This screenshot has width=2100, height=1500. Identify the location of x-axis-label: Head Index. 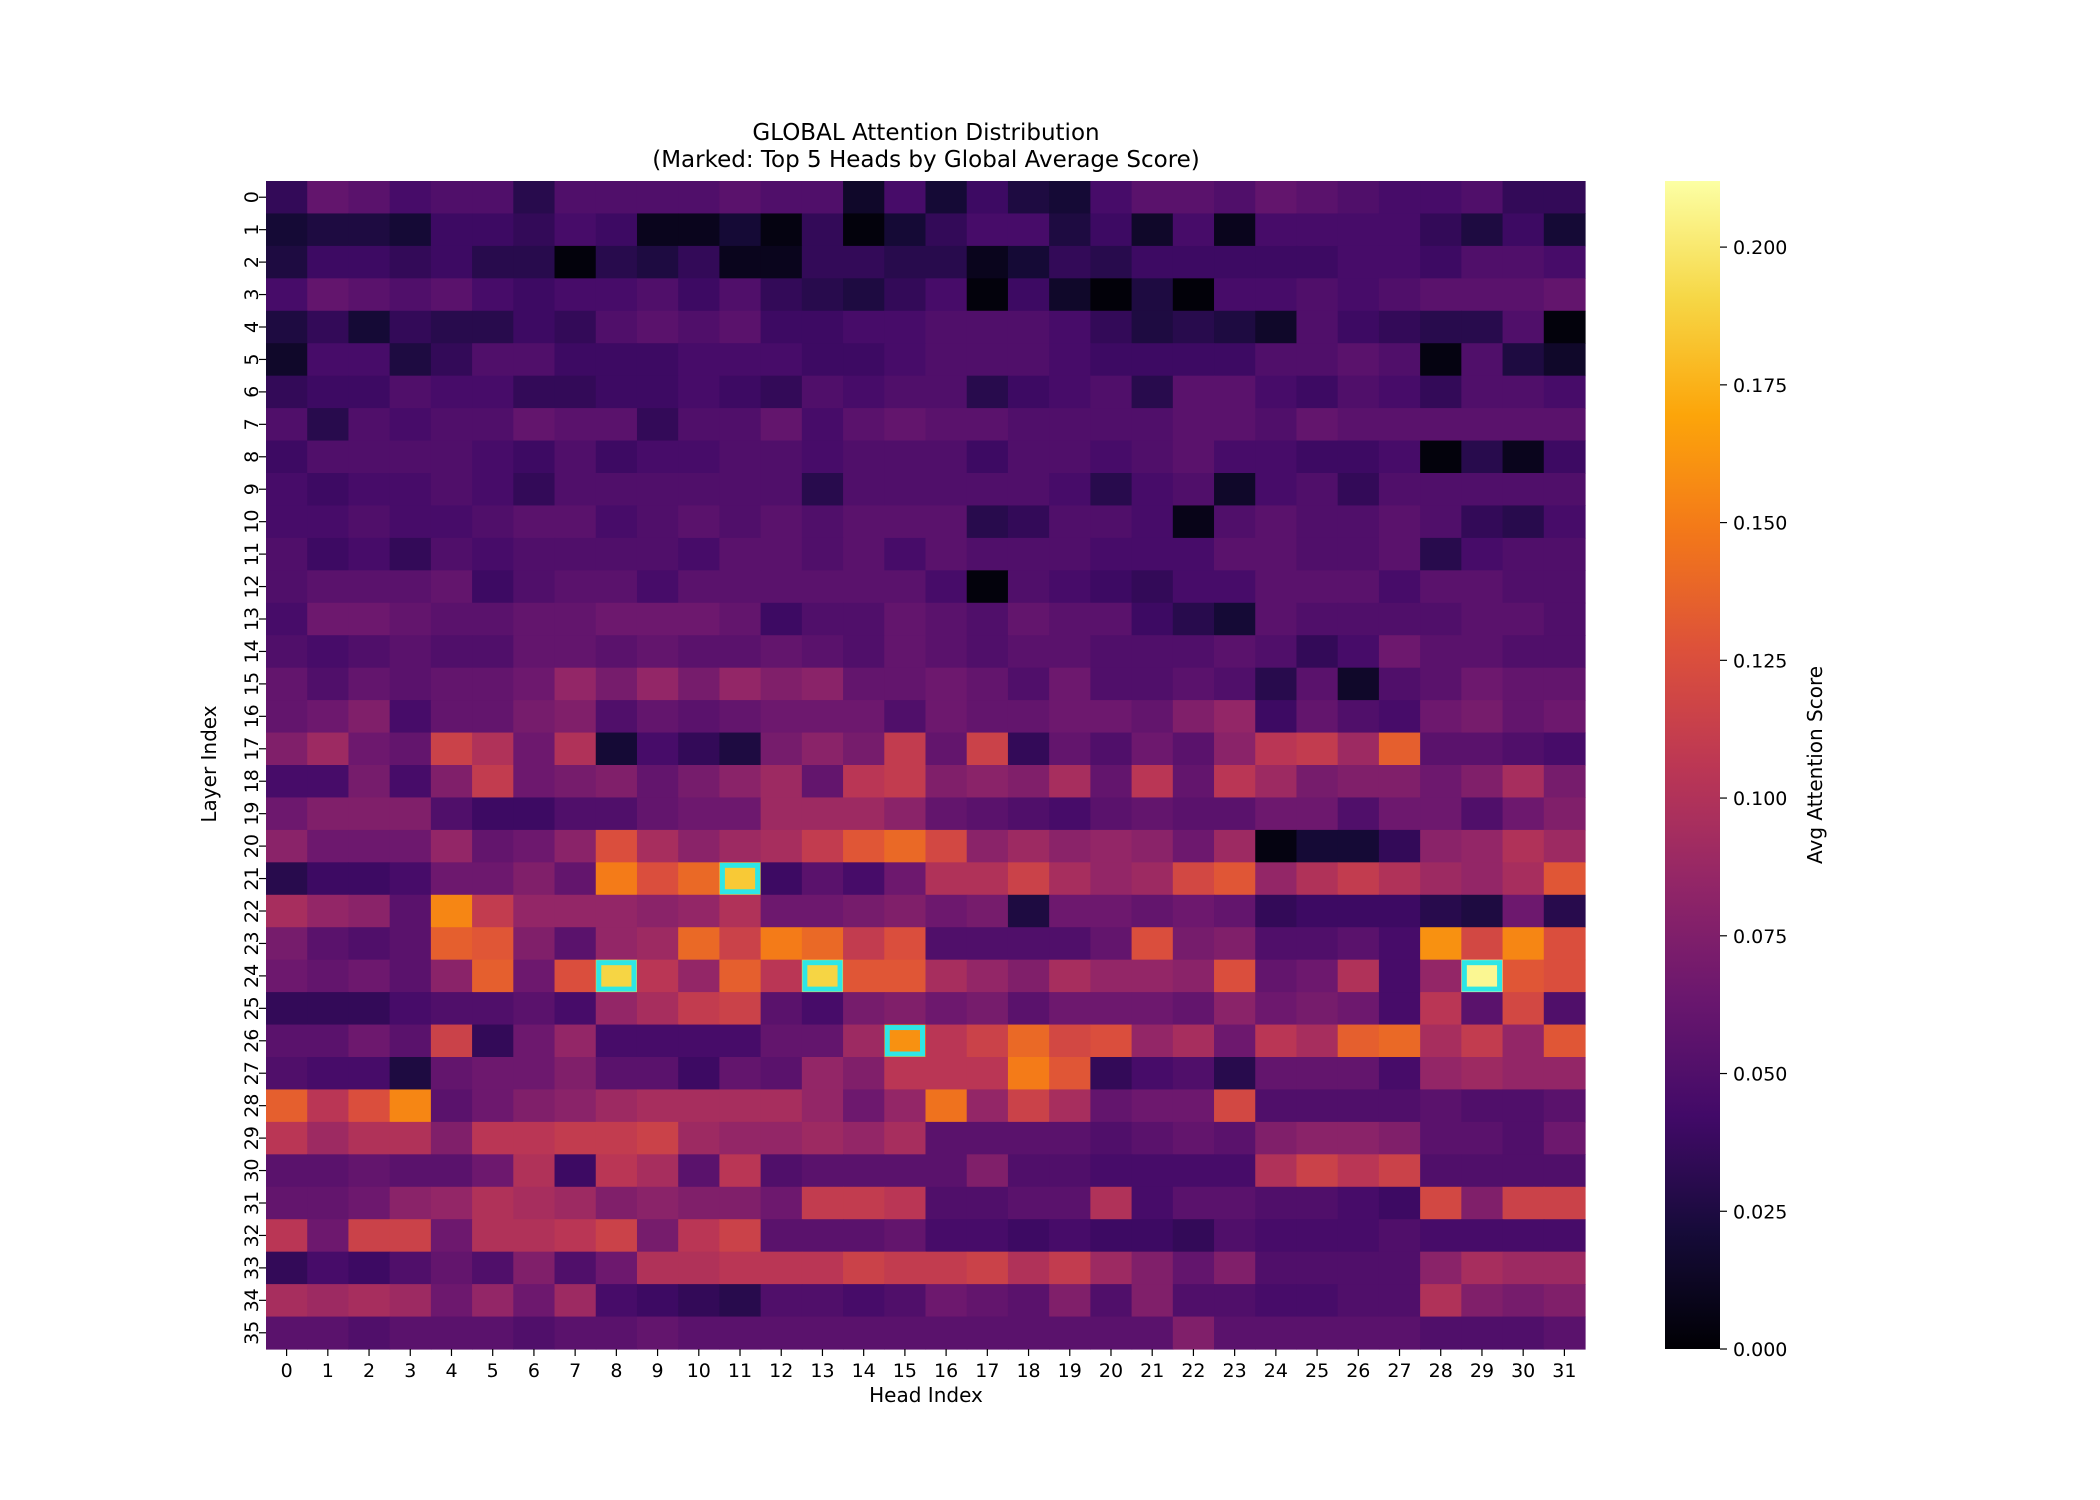
(926, 1395).